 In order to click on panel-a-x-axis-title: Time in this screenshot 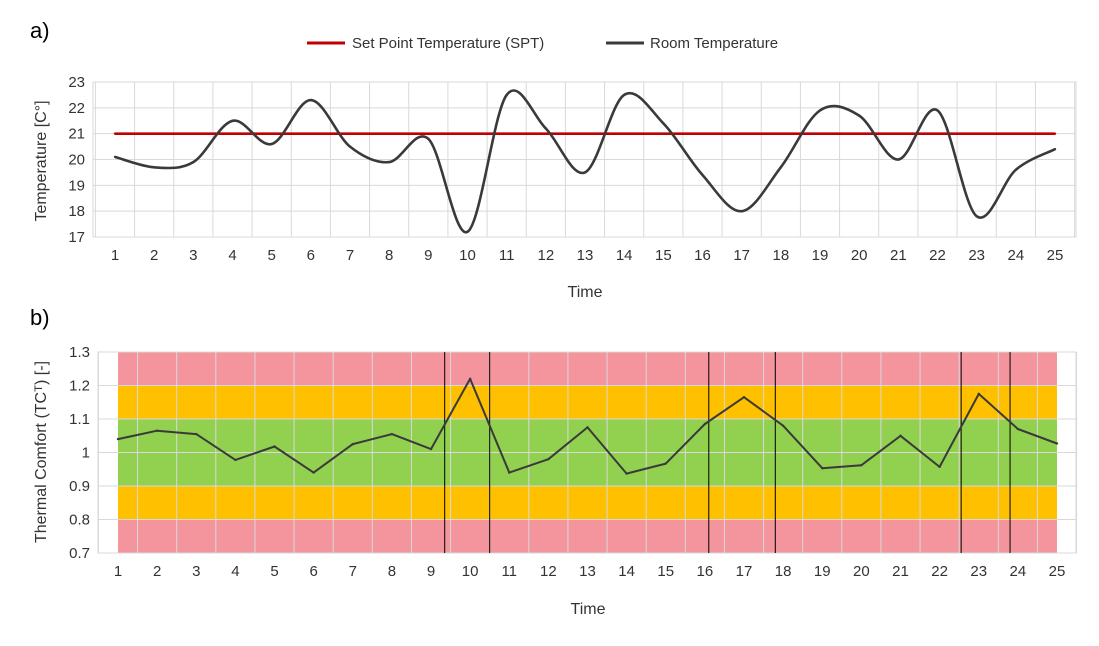, I will do `click(585, 292)`.